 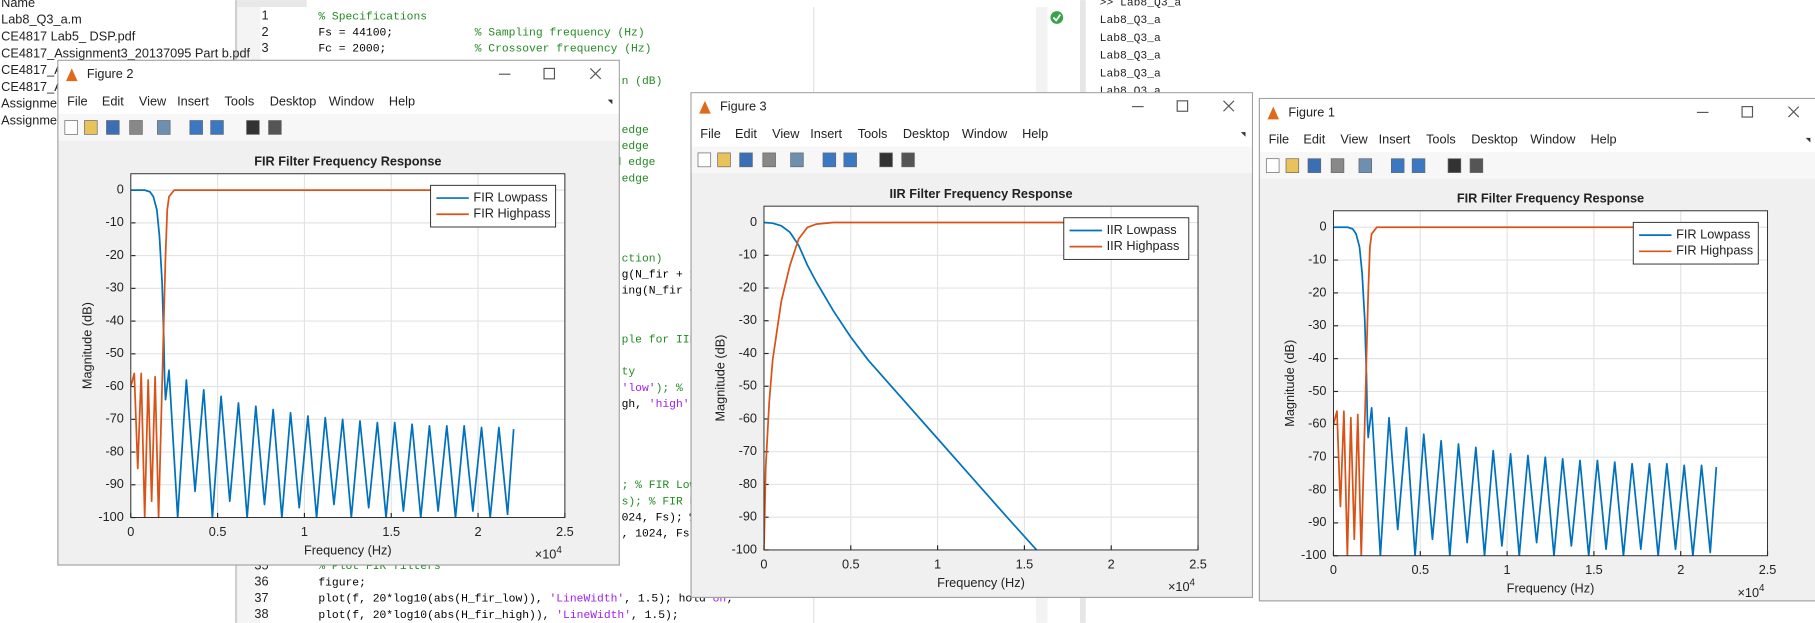 I want to click on chart-title: FIR Filter Frequency Response, so click(x=347, y=161).